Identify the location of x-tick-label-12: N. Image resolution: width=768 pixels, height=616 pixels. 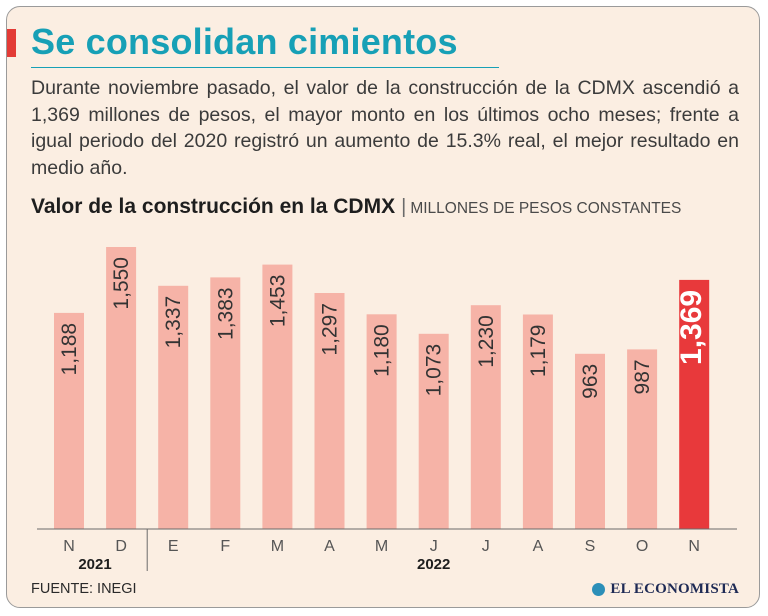
(694, 546).